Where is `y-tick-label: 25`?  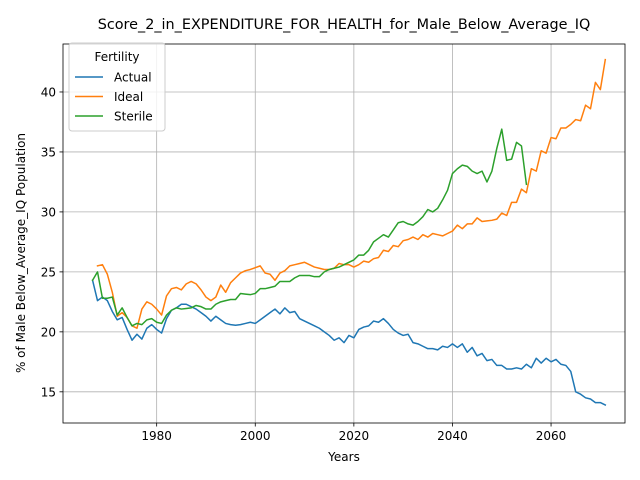 y-tick-label: 25 is located at coordinates (48, 272).